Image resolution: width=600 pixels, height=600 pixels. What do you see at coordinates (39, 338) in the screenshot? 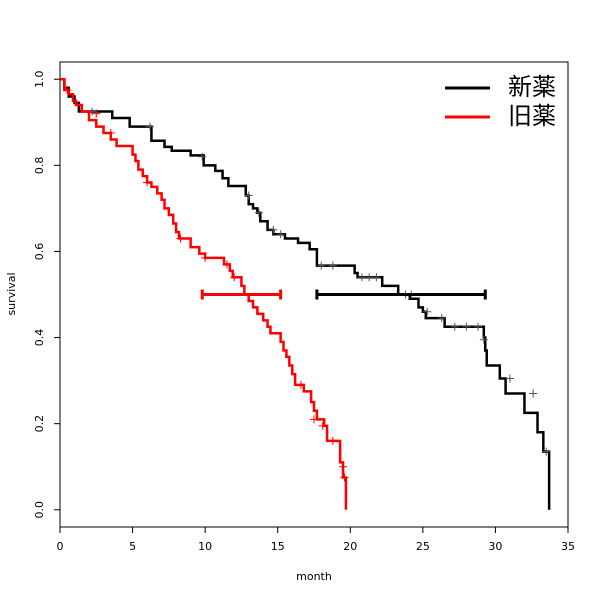
I see `y-tick-label: 0.4` at bounding box center [39, 338].